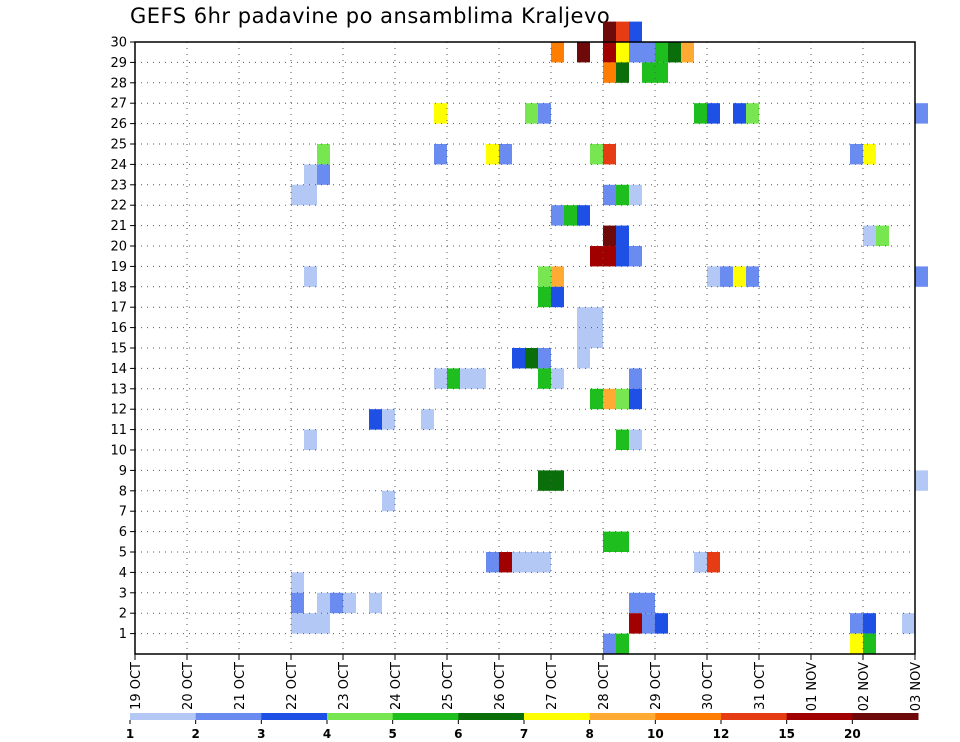 Image resolution: width=960 pixels, height=742 pixels. Describe the element at coordinates (118, 287) in the screenshot. I see `y-tick-label: 18` at that location.